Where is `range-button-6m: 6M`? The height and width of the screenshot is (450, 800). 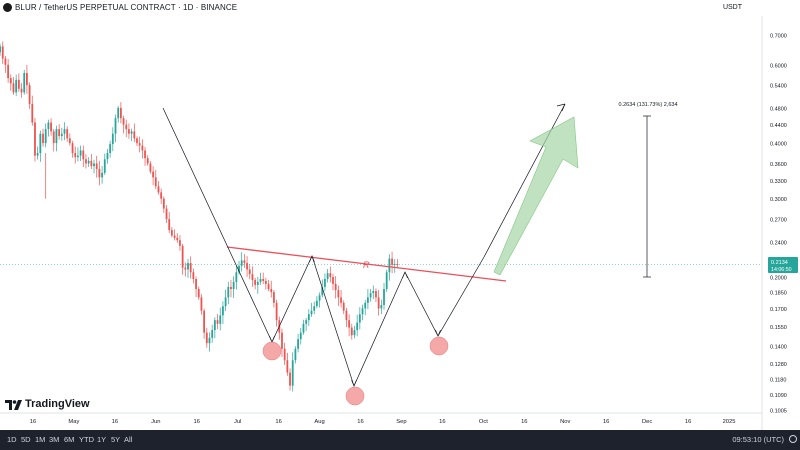
range-button-6m: 6M is located at coordinates (69, 439).